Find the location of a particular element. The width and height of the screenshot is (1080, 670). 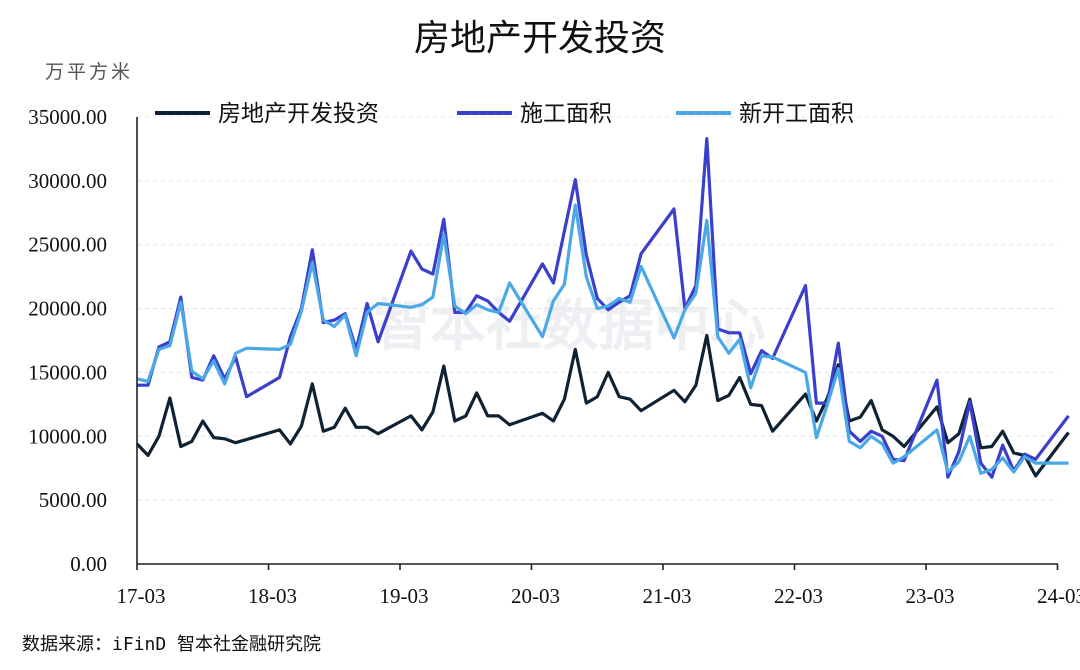

legend-label-2: 施工面积 is located at coordinates (566, 114).